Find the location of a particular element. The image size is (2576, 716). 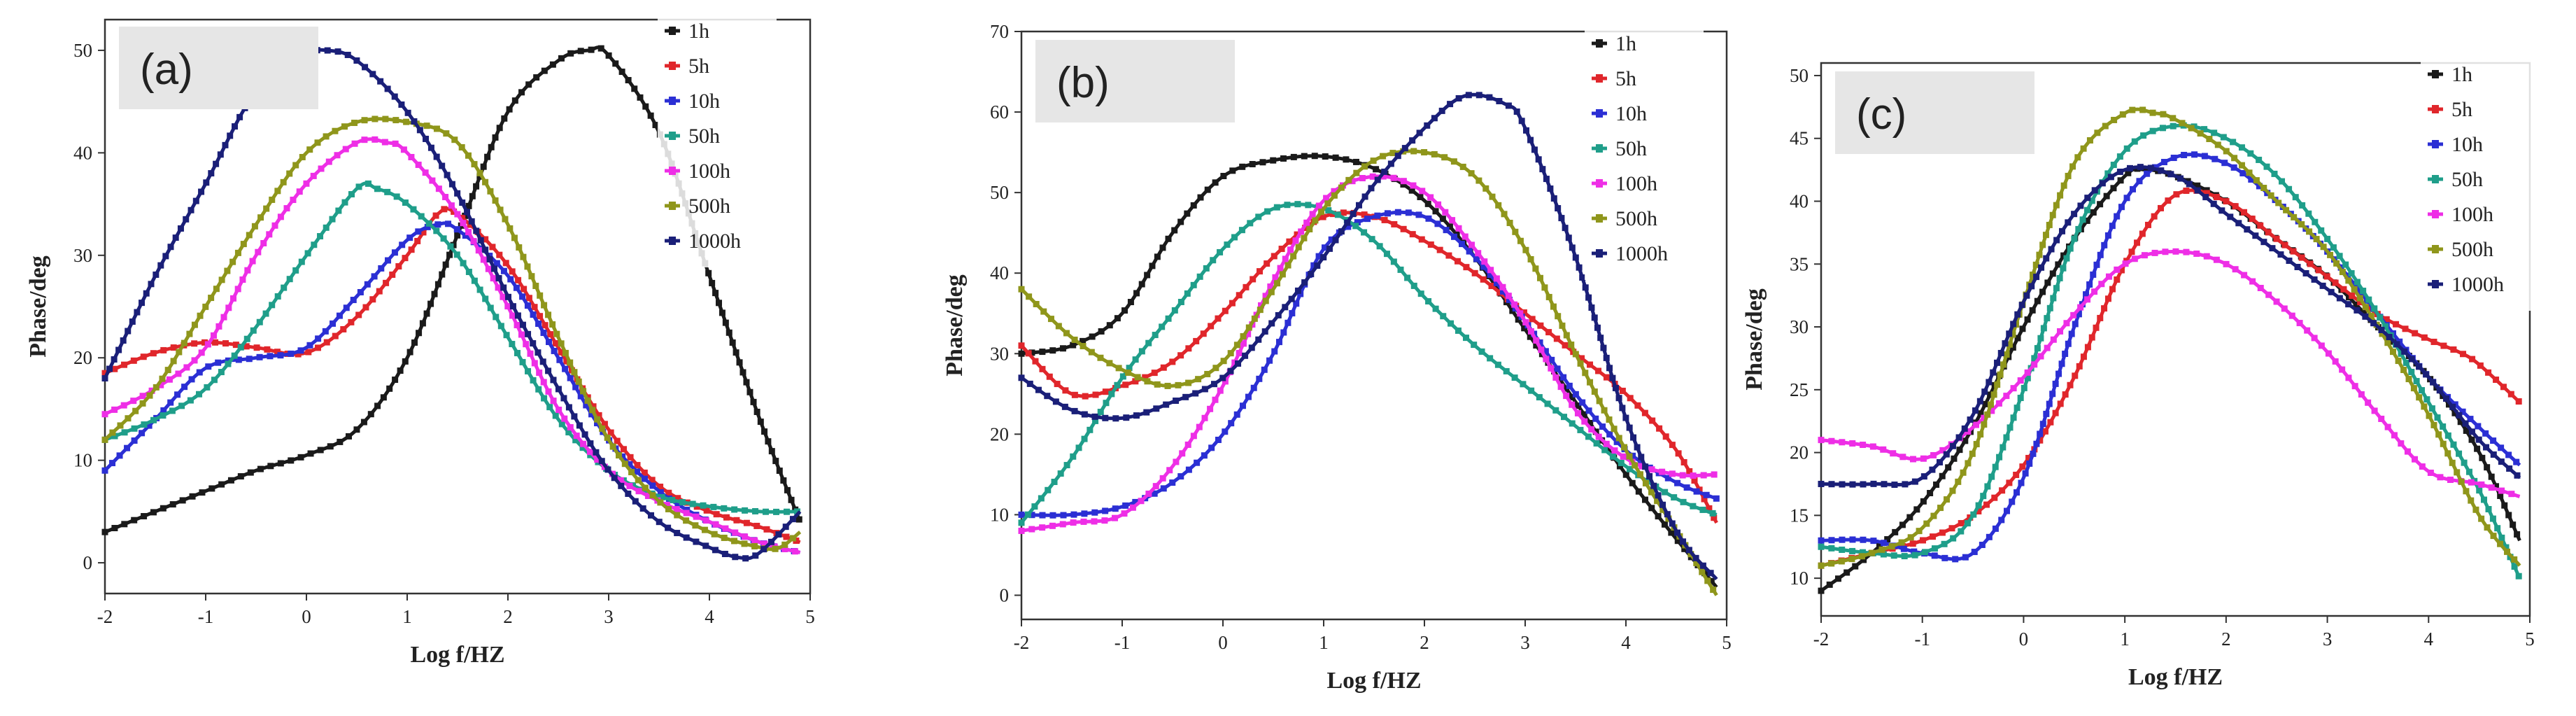

x-axis-title: Log f/HZ is located at coordinates (1373, 681).